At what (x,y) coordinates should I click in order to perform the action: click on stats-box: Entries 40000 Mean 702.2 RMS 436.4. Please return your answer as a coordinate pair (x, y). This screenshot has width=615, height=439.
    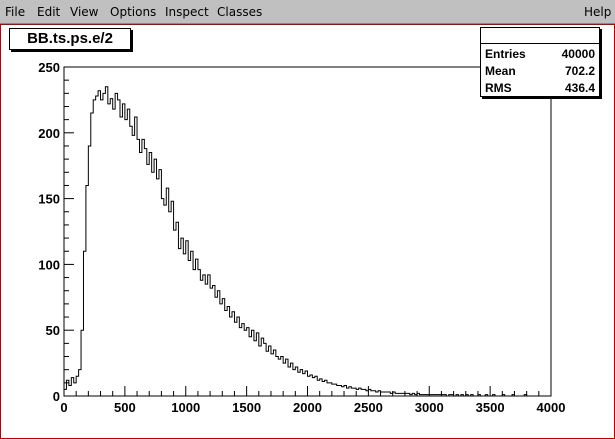
    Looking at the image, I should click on (540, 62).